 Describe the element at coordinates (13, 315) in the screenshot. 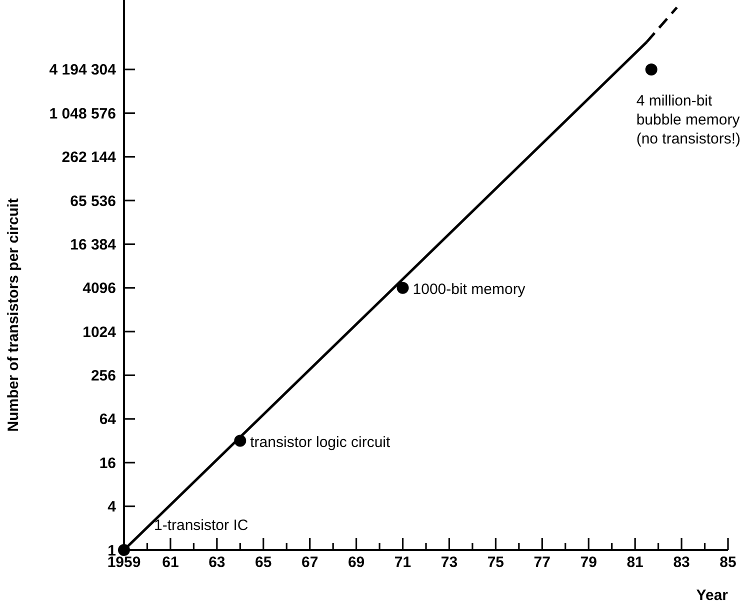

I see `y-axis-title: Number of transistors per circuit` at that location.